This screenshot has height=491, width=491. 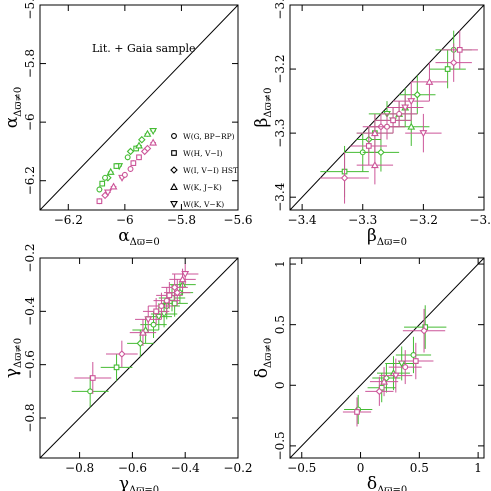 What do you see at coordinates (68, 220) in the screenshot?
I see `x-tick-label: −6.2` at bounding box center [68, 220].